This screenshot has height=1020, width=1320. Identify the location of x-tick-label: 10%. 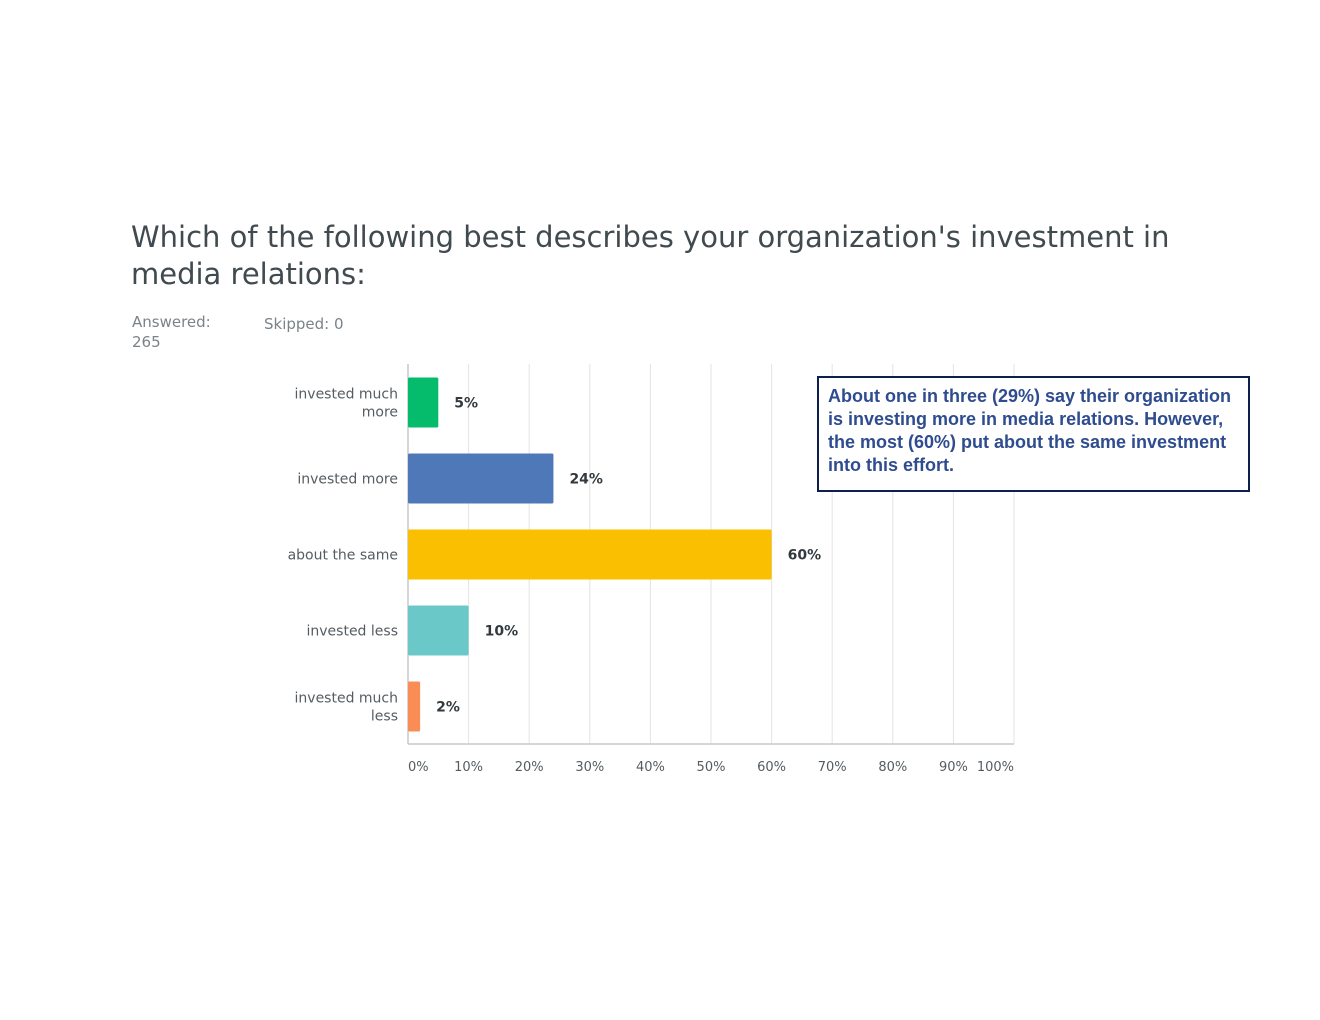
(468, 767).